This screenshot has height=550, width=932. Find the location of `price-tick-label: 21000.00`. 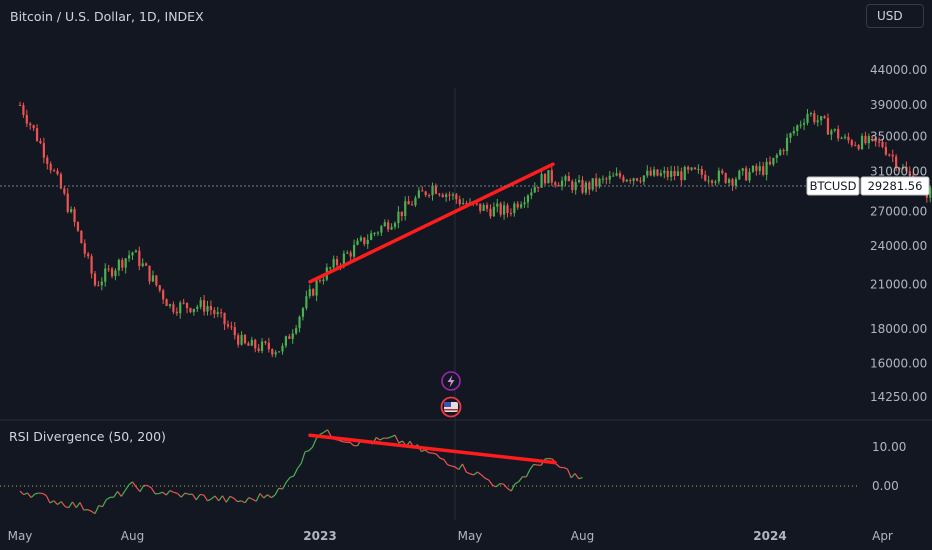

price-tick-label: 21000.00 is located at coordinates (898, 285).